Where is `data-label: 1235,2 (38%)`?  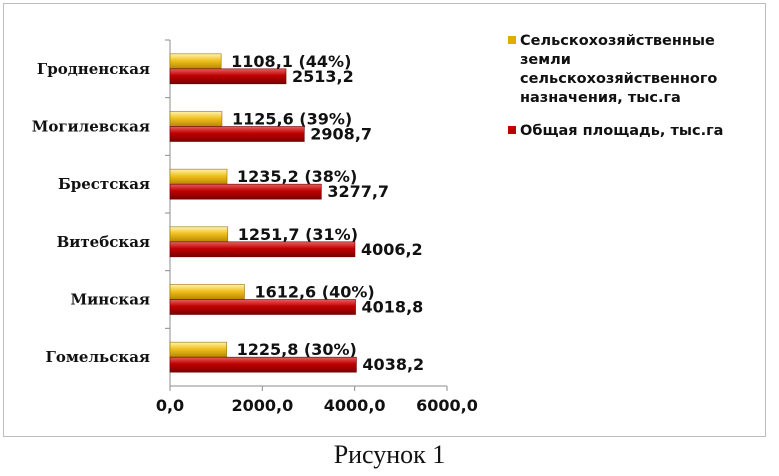
data-label: 1235,2 (38%) is located at coordinates (297, 176).